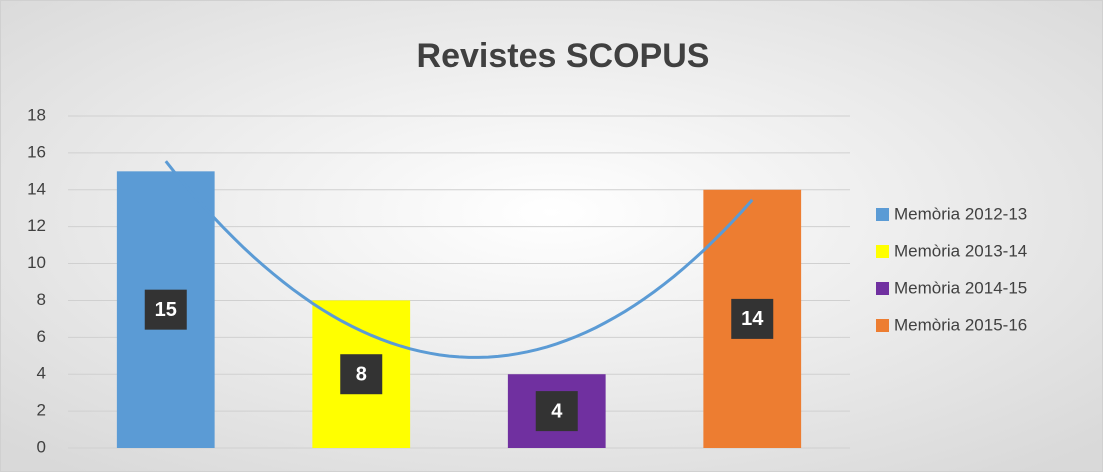 The width and height of the screenshot is (1103, 472). I want to click on legend-label: Memòria 2015-16, so click(960, 324).